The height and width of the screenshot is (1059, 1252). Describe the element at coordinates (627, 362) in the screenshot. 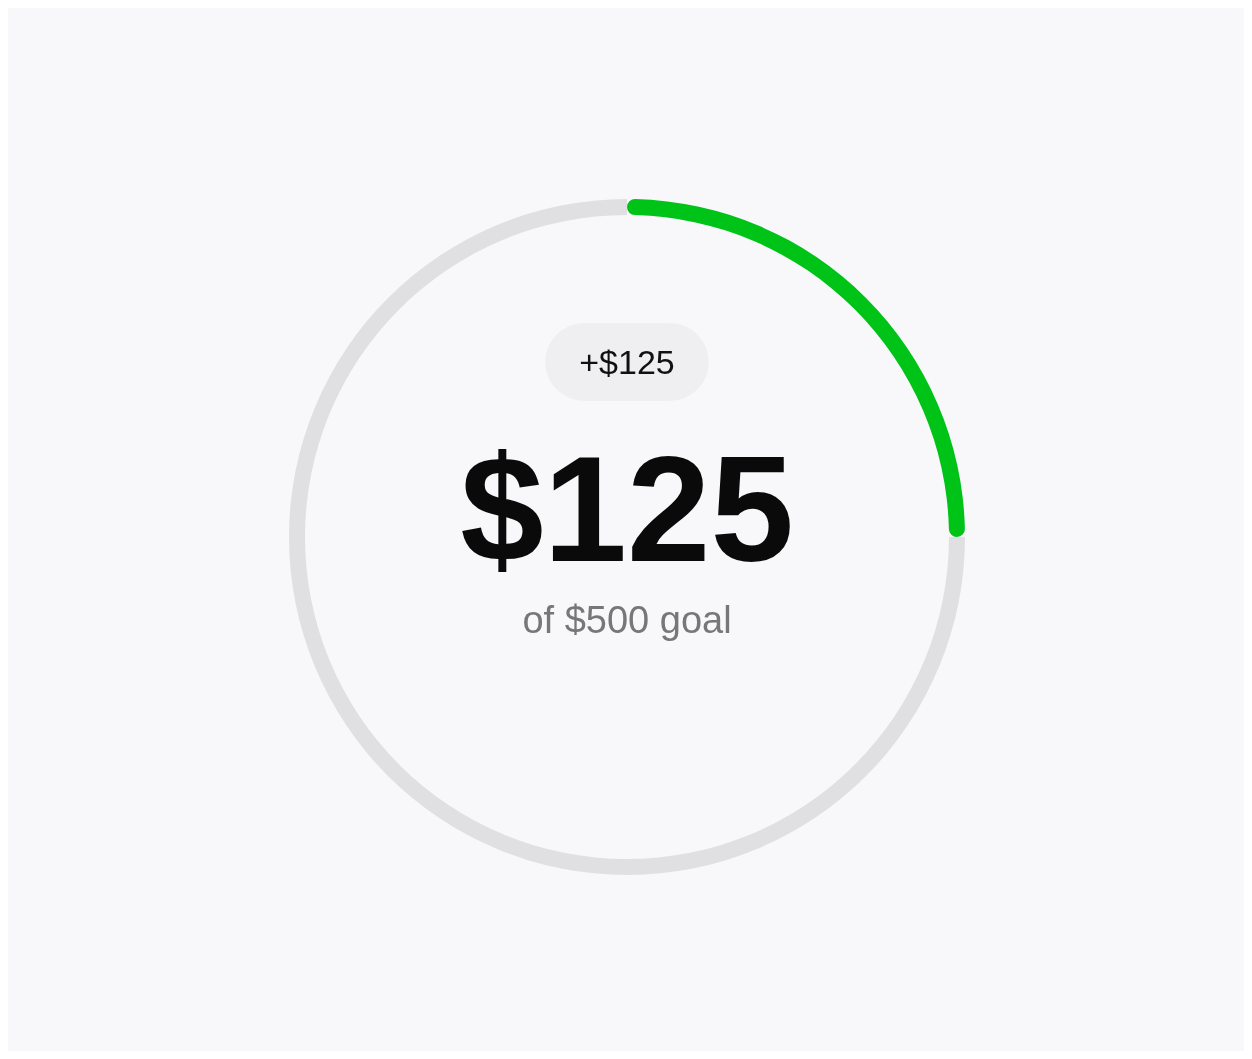

I see `text: +$125` at that location.